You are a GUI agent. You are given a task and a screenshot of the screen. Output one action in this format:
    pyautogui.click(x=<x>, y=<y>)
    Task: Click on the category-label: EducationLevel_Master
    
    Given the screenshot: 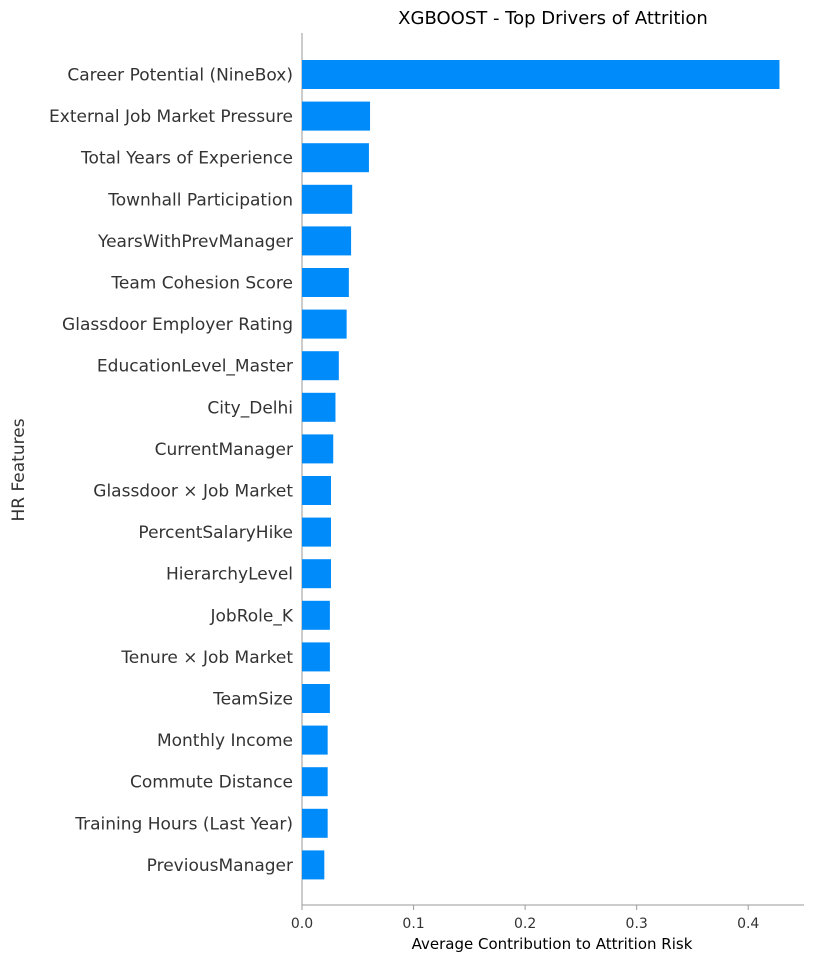 What is the action you would take?
    pyautogui.click(x=195, y=367)
    